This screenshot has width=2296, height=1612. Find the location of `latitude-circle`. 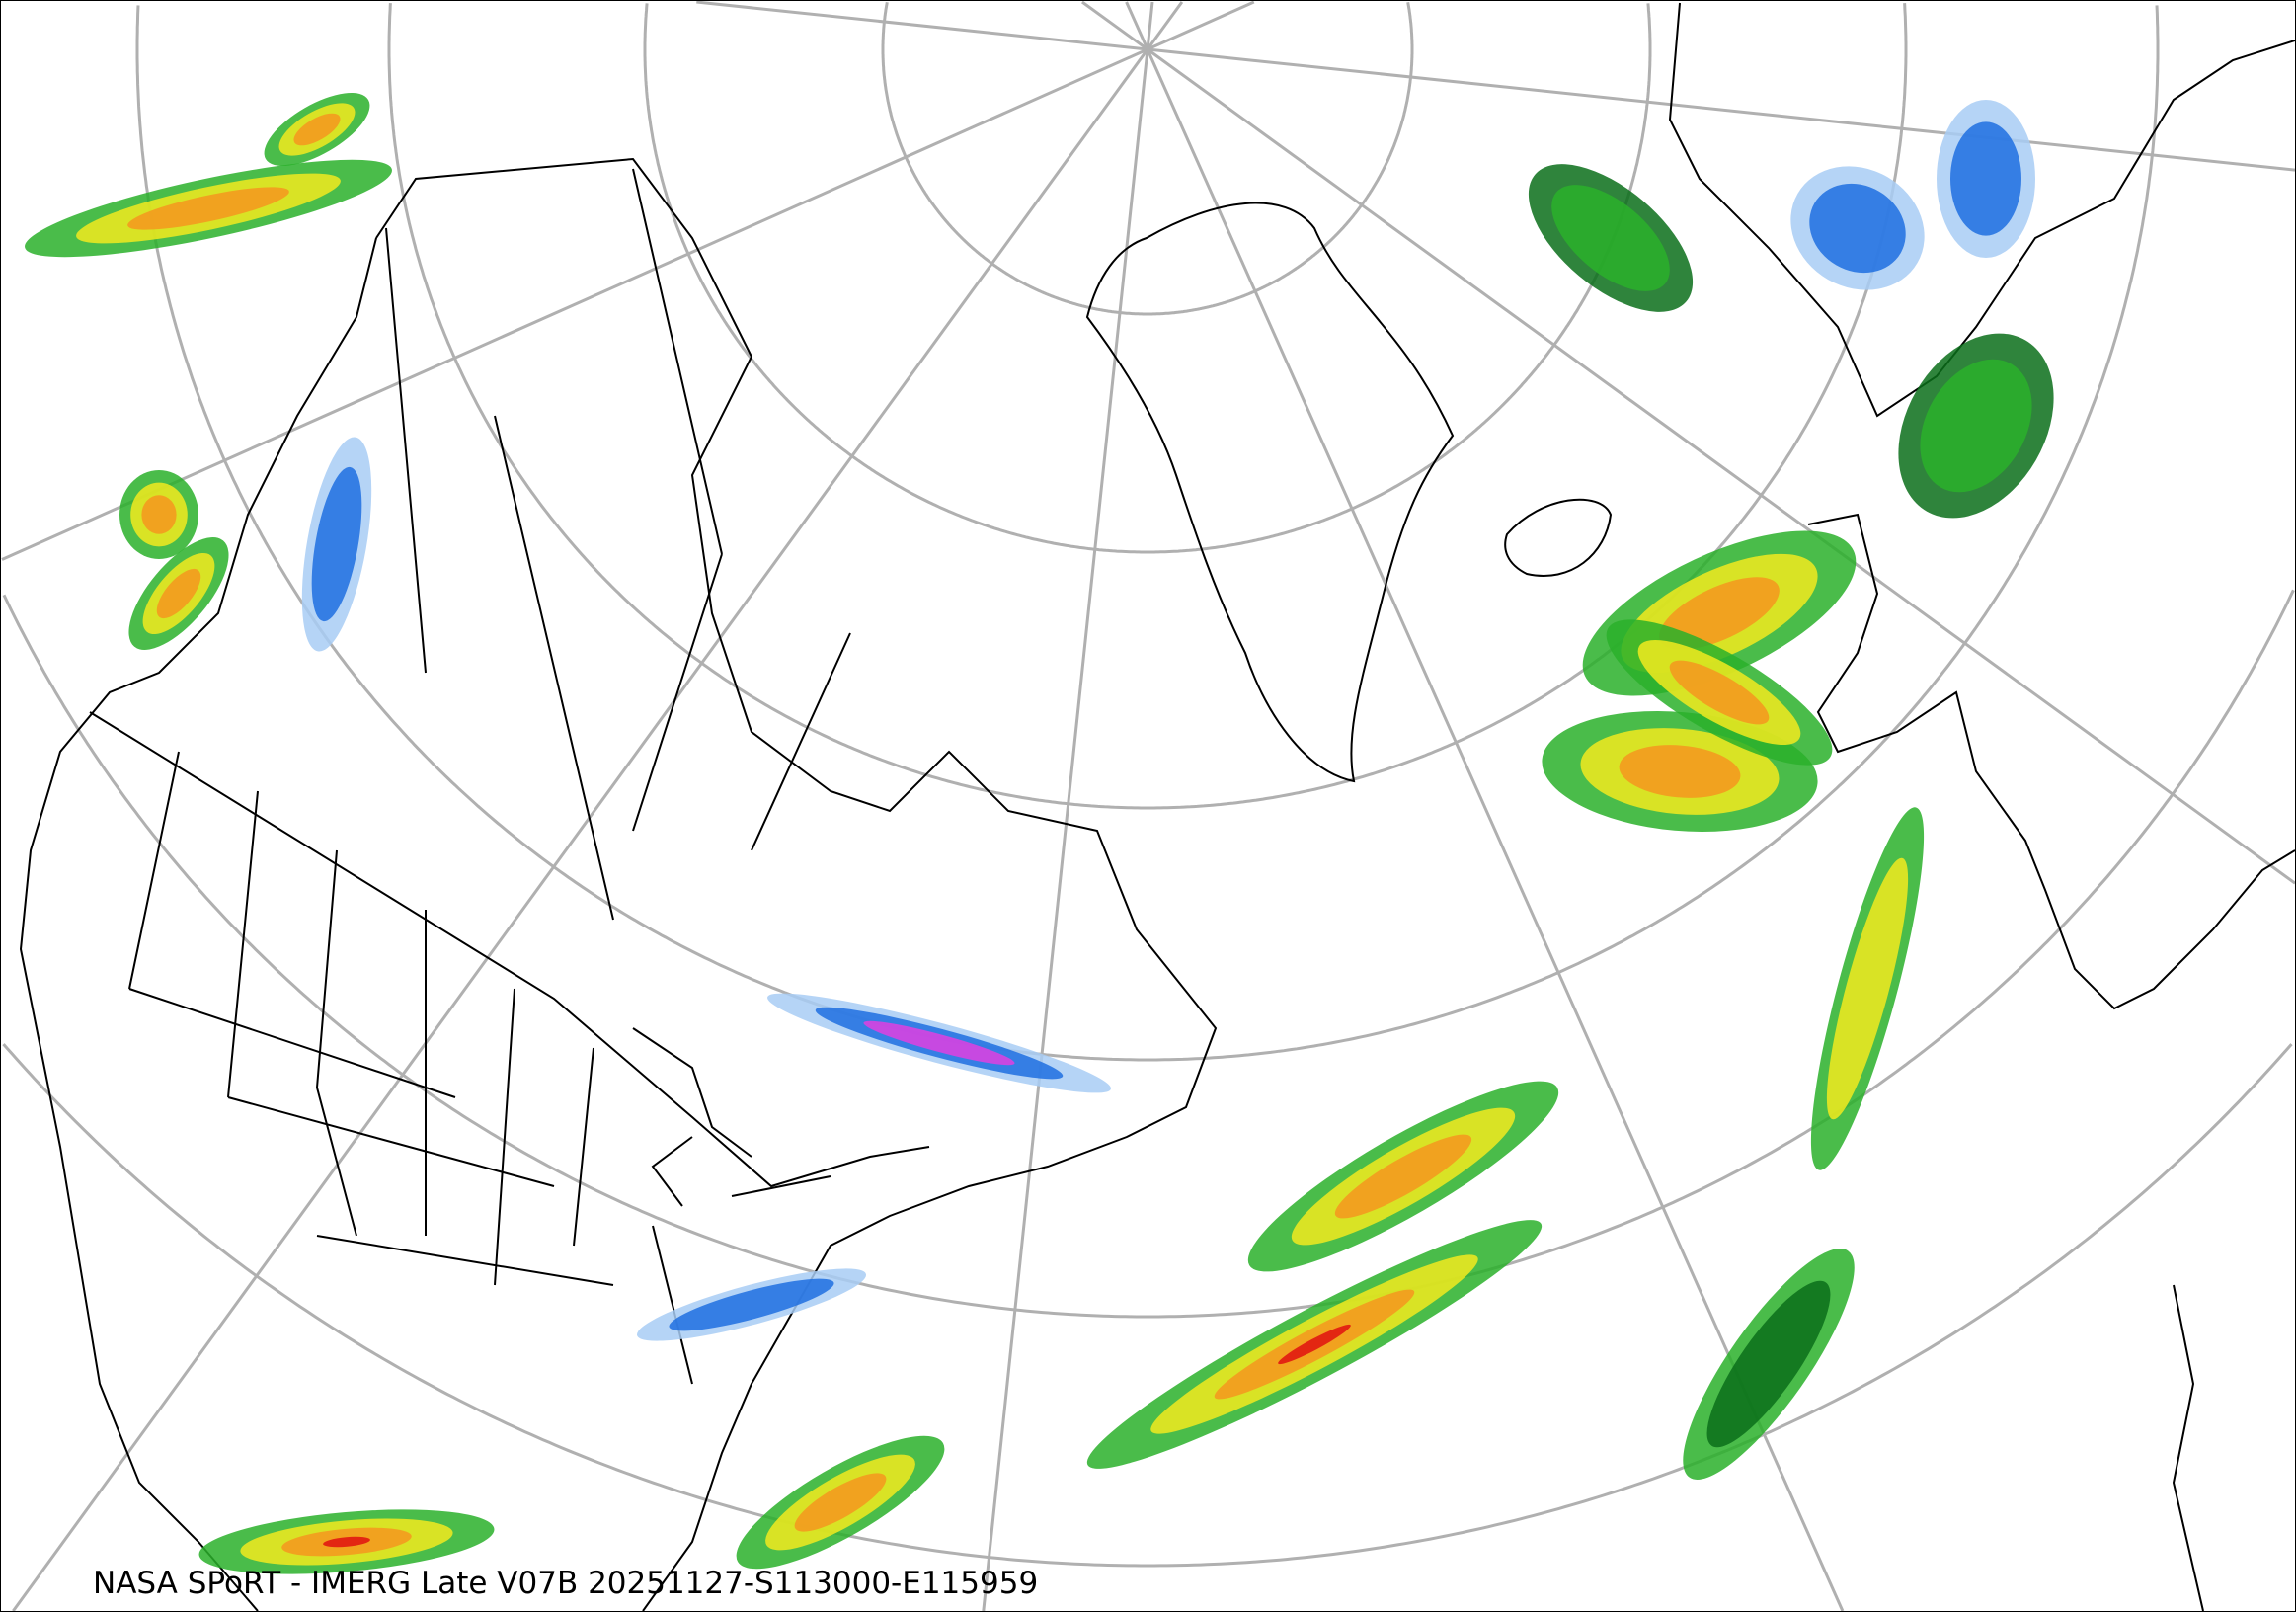

latitude-circle is located at coordinates (1147, 159).